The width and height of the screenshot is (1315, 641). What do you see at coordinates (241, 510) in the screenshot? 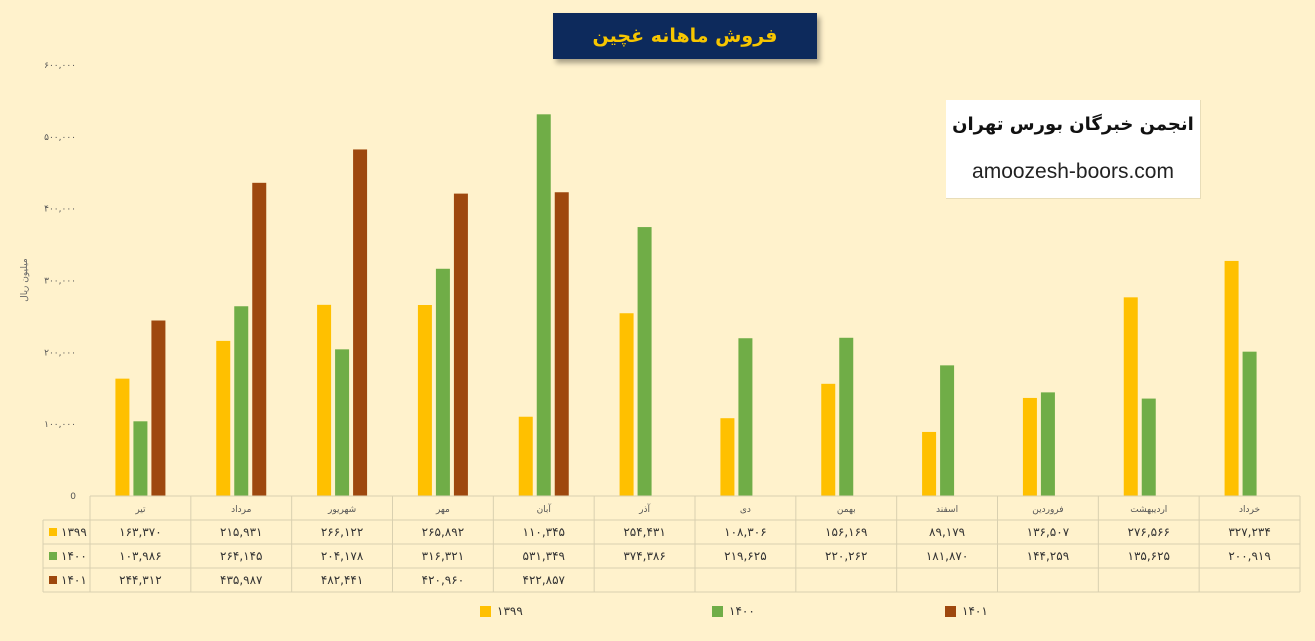
I see `category-label: مرداد` at bounding box center [241, 510].